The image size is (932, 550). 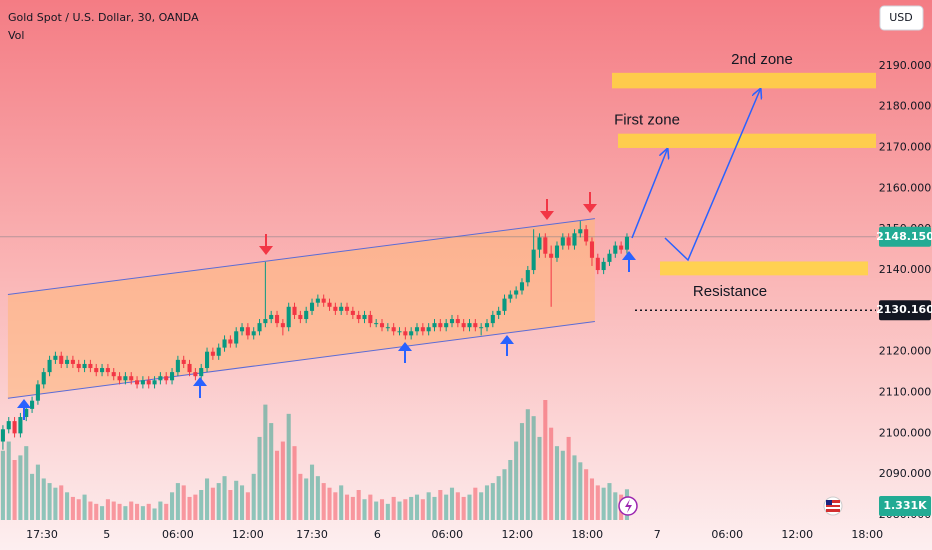 What do you see at coordinates (730, 506) in the screenshot?
I see `icons` at bounding box center [730, 506].